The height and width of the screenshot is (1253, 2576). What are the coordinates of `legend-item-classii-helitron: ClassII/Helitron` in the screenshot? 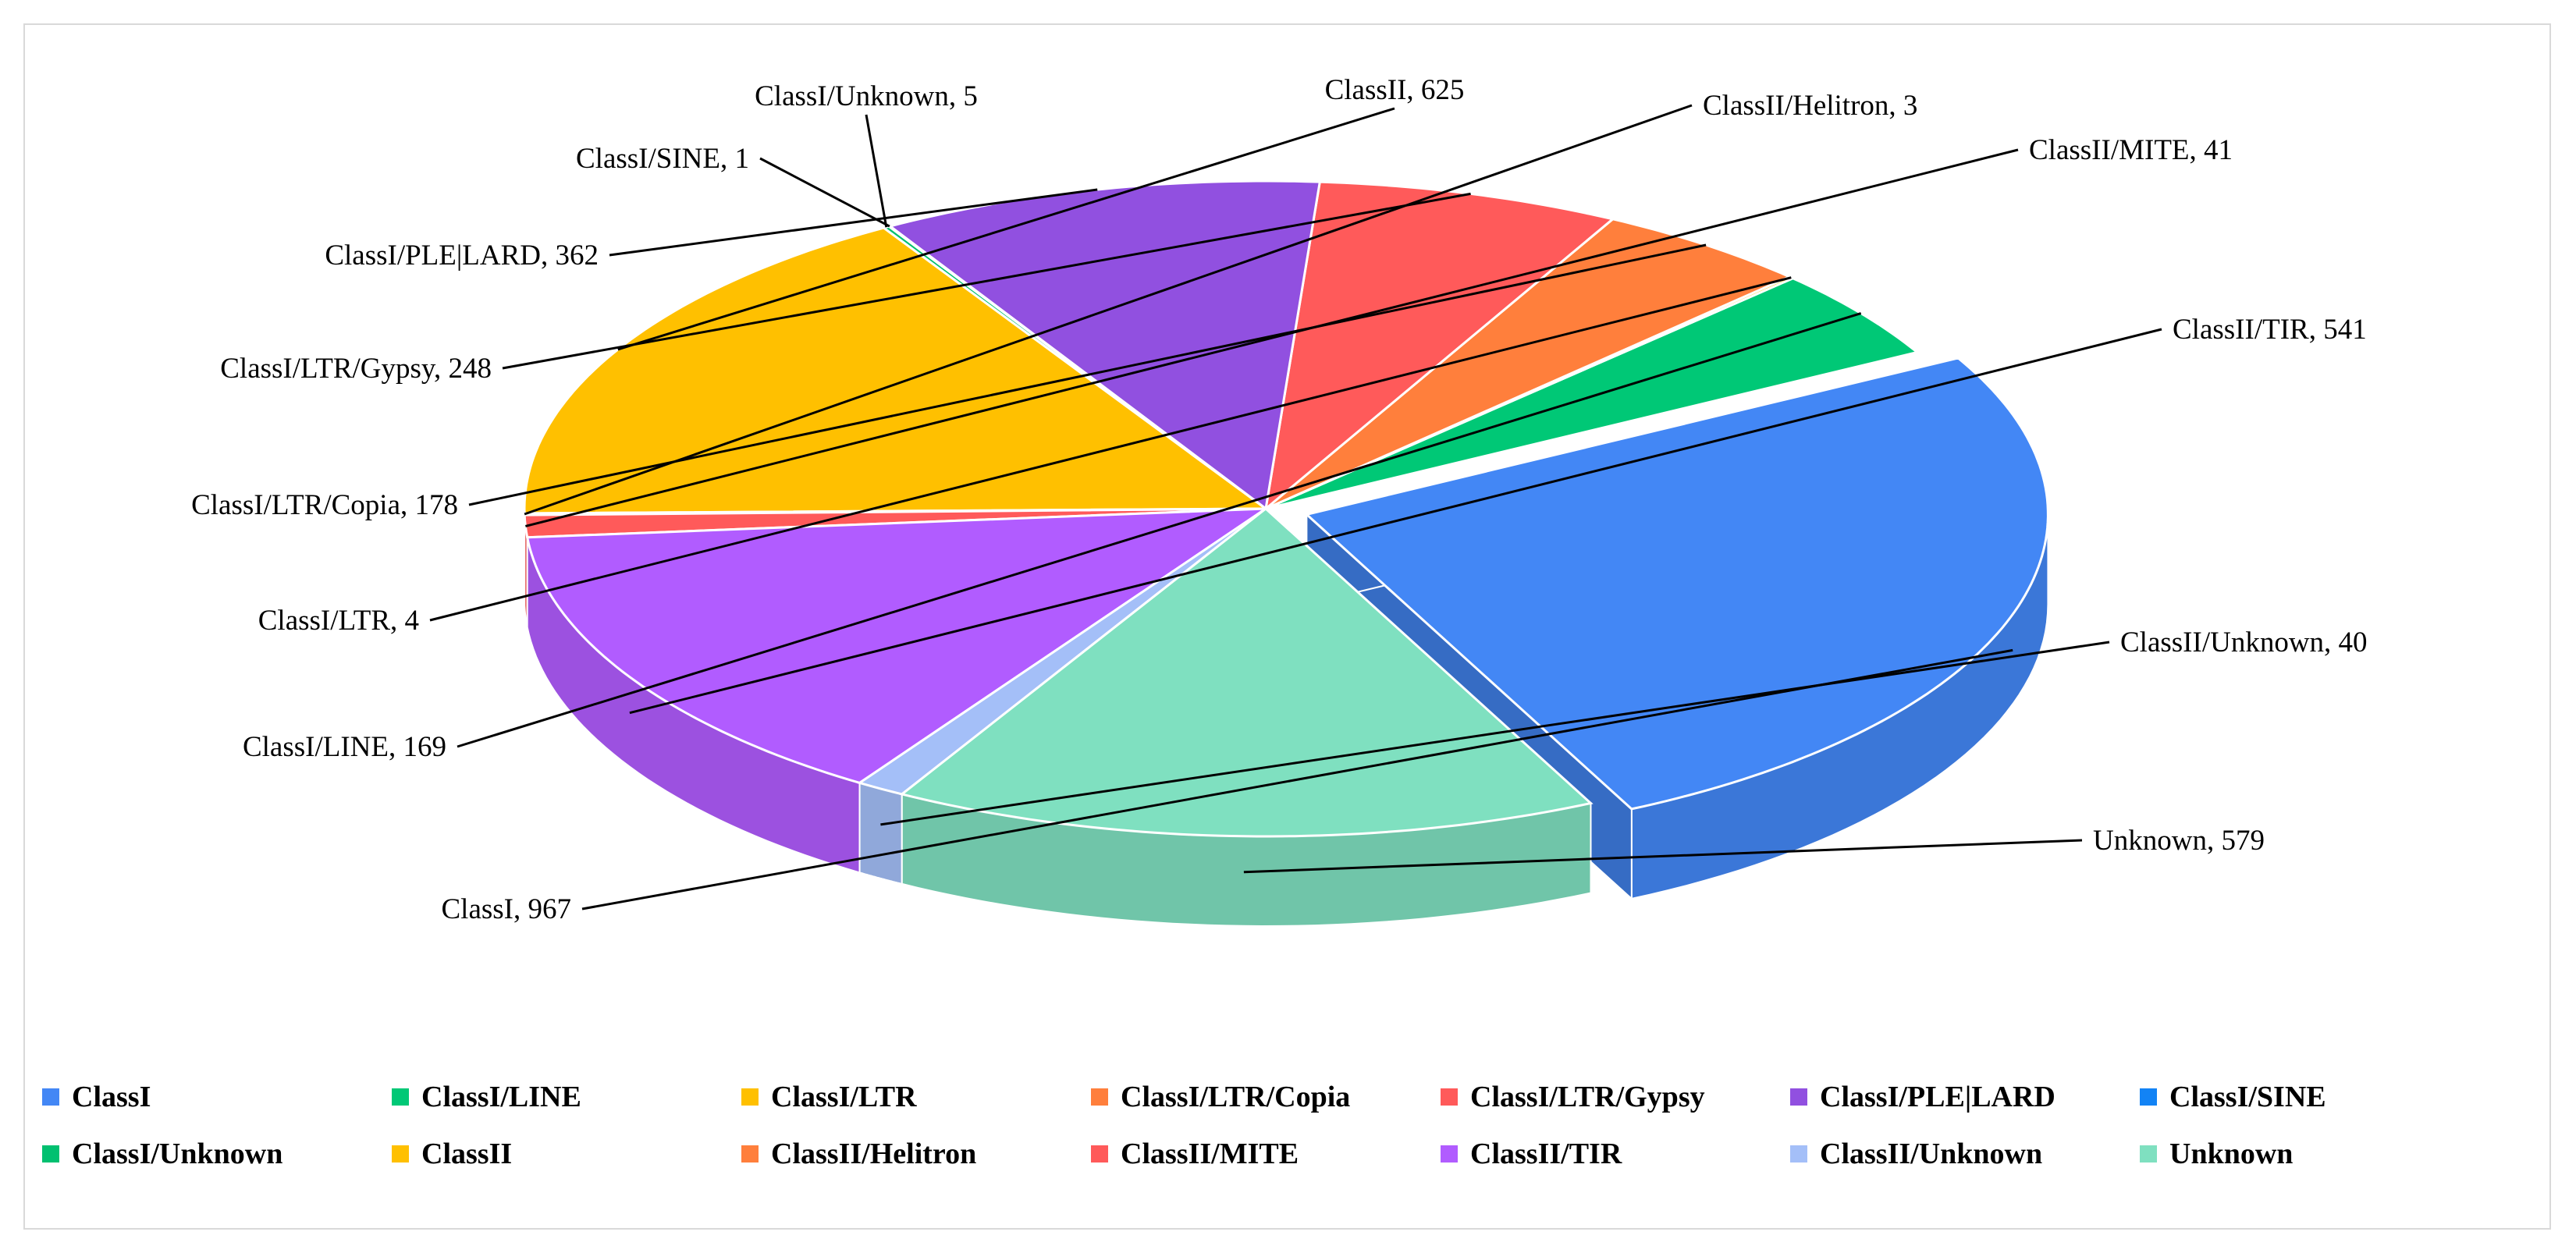 It's located at (859, 1154).